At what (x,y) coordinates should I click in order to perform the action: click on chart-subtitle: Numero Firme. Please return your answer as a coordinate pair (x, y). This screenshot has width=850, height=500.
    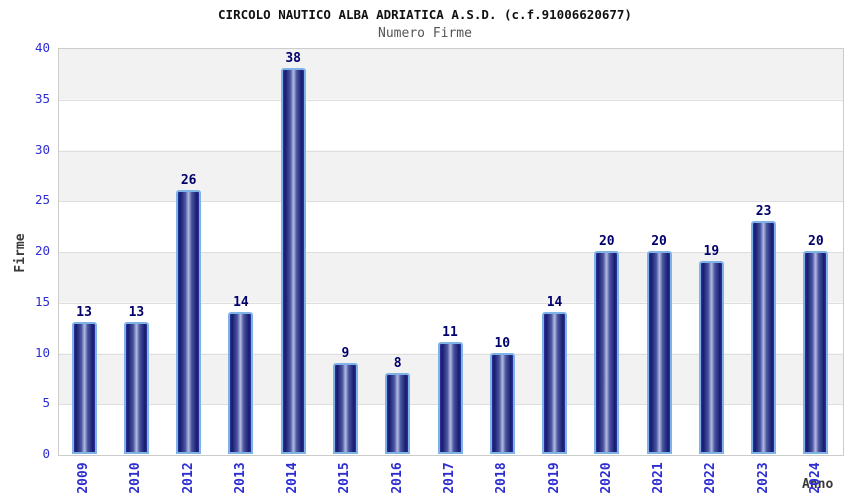
    Looking at the image, I should click on (425, 33).